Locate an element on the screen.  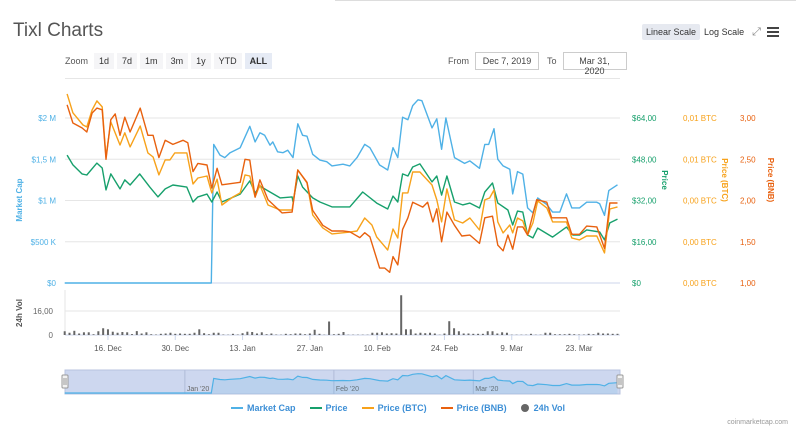
volume-tick-label: 0 is located at coordinates (51, 335).